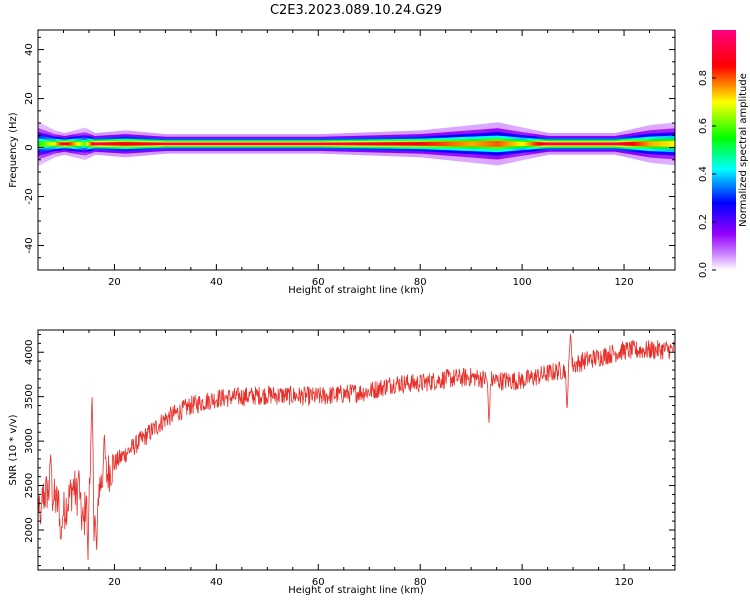  Describe the element at coordinates (318, 582) in the screenshot. I see `snr-xtick-label: 60` at that location.